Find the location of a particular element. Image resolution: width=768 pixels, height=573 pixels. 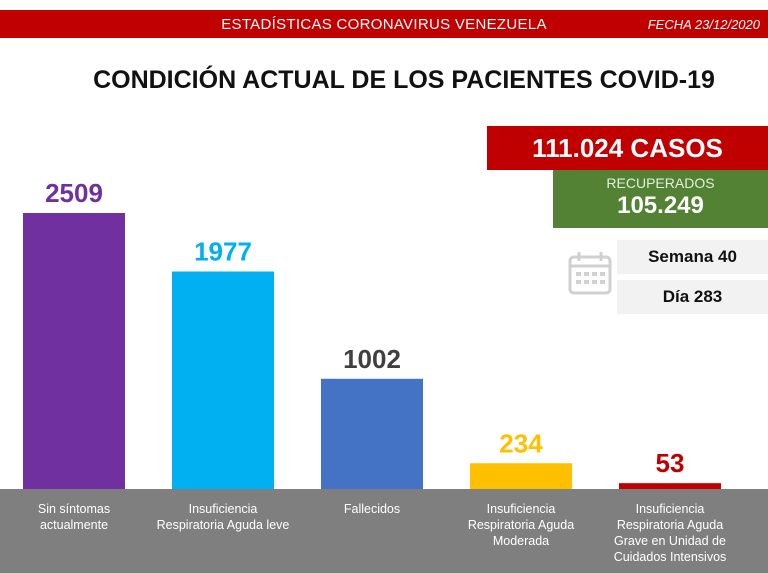

category-label-1: Insuficiencia Respiratoria Aguda leve is located at coordinates (223, 517).